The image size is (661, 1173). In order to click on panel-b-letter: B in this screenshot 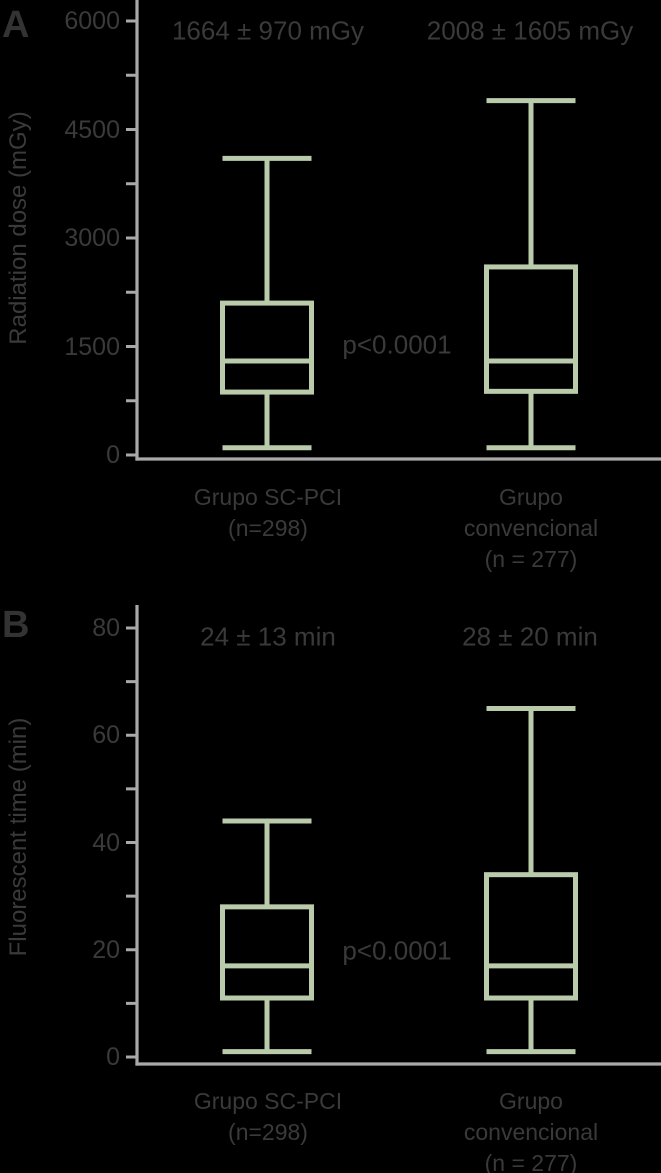, I will do `click(16, 625)`.